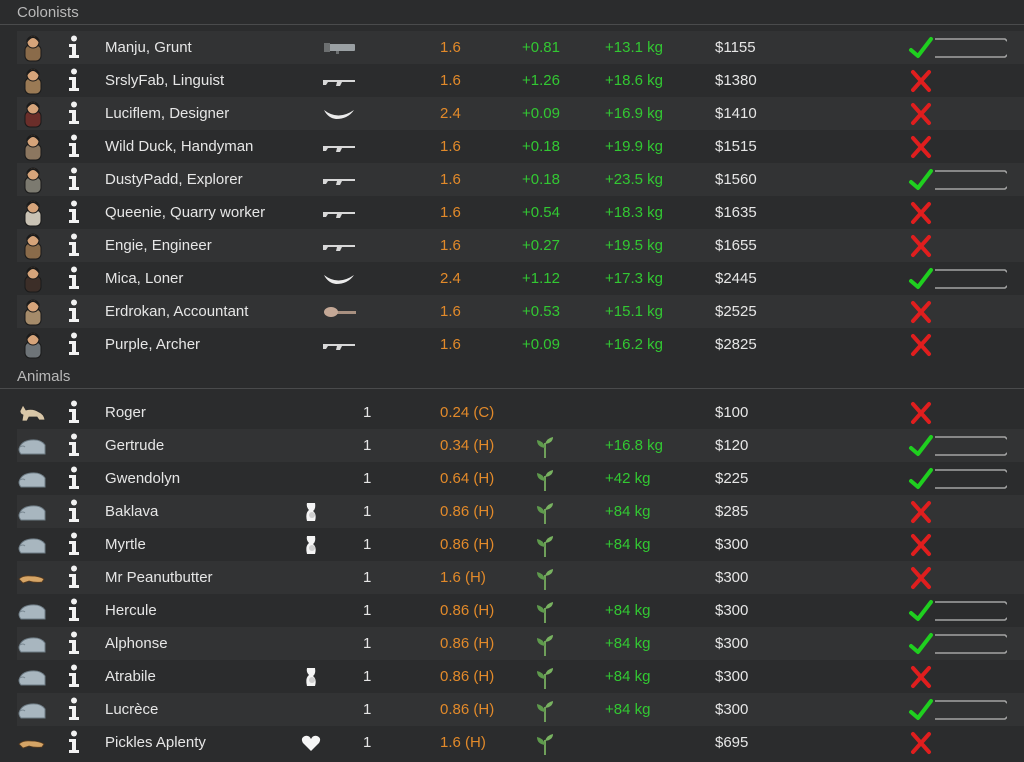 The width and height of the screenshot is (1024, 762). I want to click on plant-icon, so click(545, 711).